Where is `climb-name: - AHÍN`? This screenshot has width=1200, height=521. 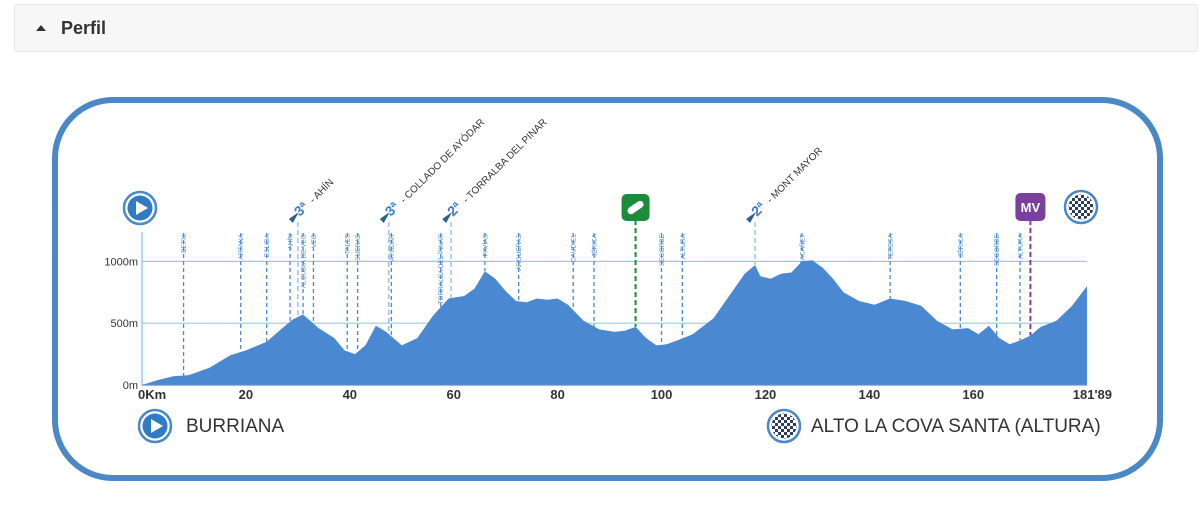
climb-name: - AHÍN is located at coordinates (321, 191).